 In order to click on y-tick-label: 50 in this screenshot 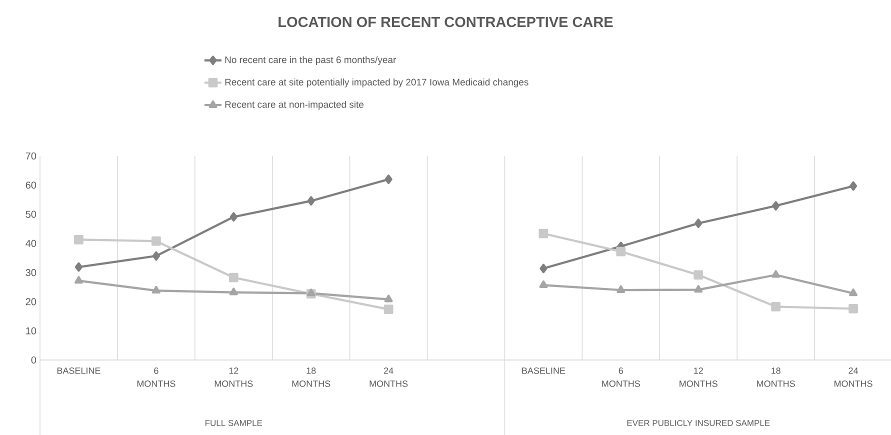, I will do `click(31, 214)`.